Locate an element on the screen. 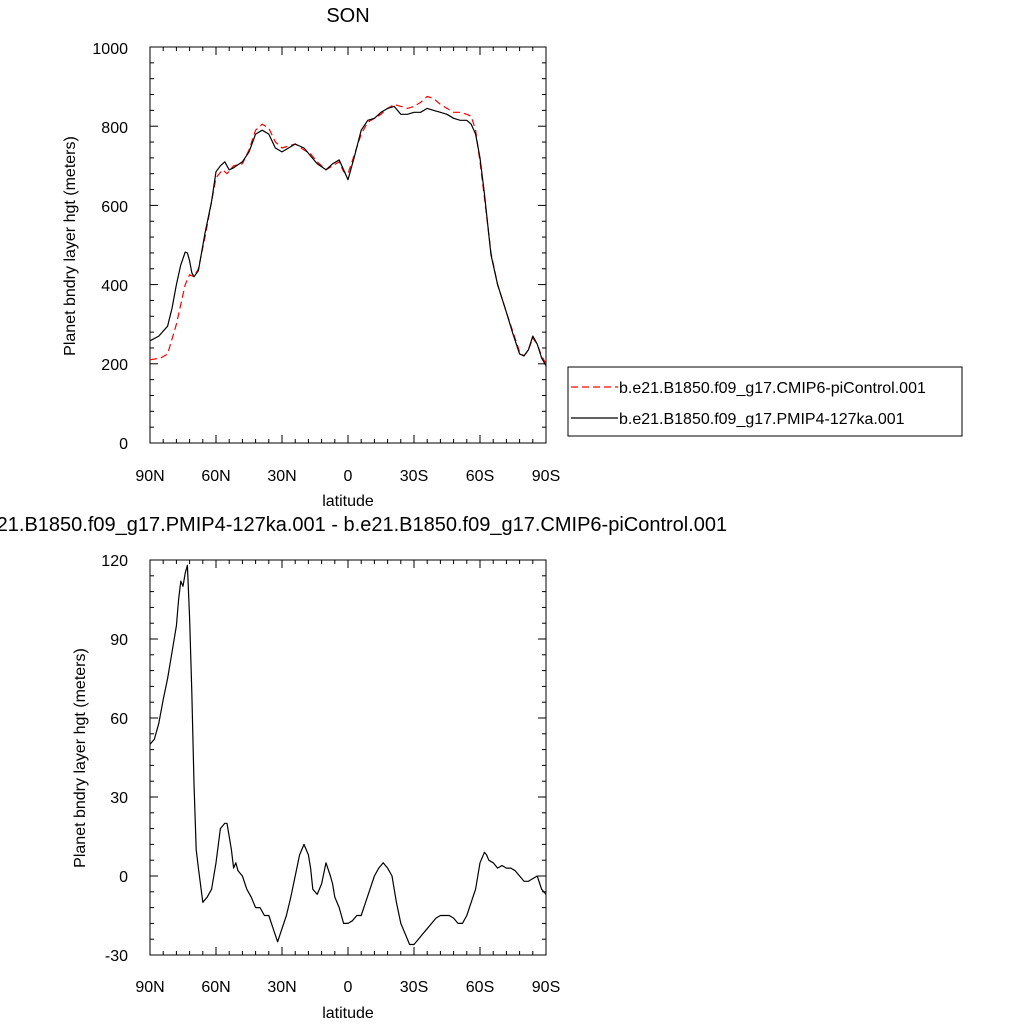 The width and height of the screenshot is (1024, 1024). bottom-x-tick-label: 30S is located at coordinates (414, 987).